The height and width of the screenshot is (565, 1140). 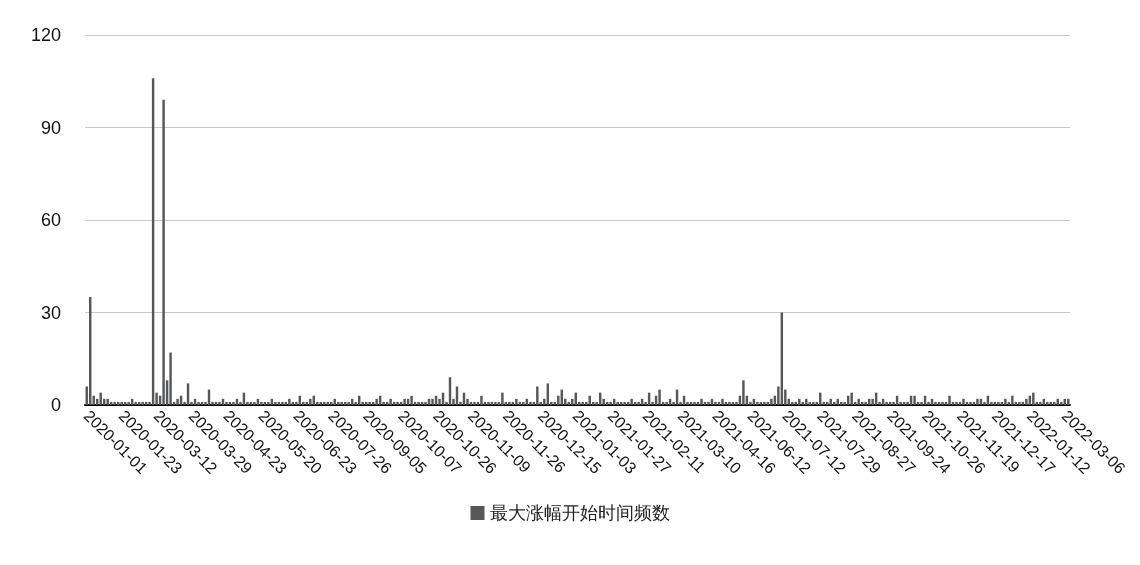 What do you see at coordinates (50, 127) in the screenshot?
I see `y-tick-label: 90` at bounding box center [50, 127].